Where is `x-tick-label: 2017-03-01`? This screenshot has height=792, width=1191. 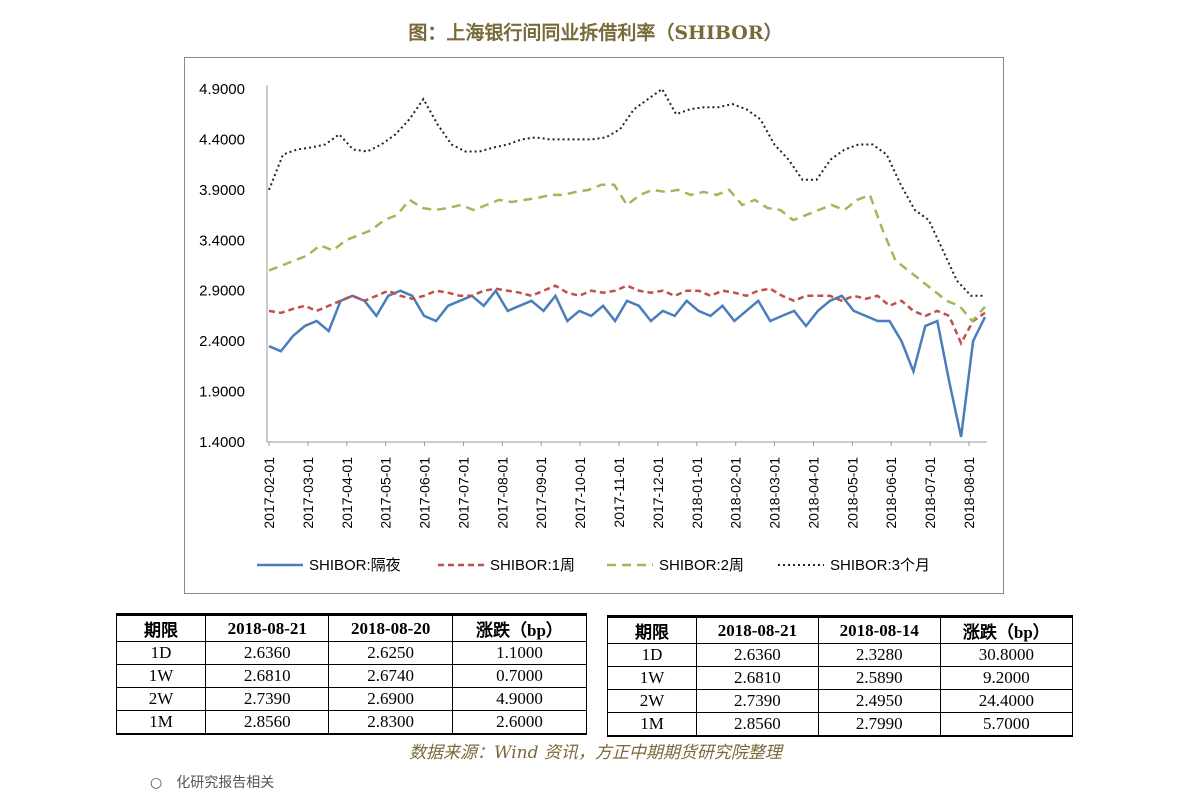 x-tick-label: 2017-03-01 is located at coordinates (308, 493).